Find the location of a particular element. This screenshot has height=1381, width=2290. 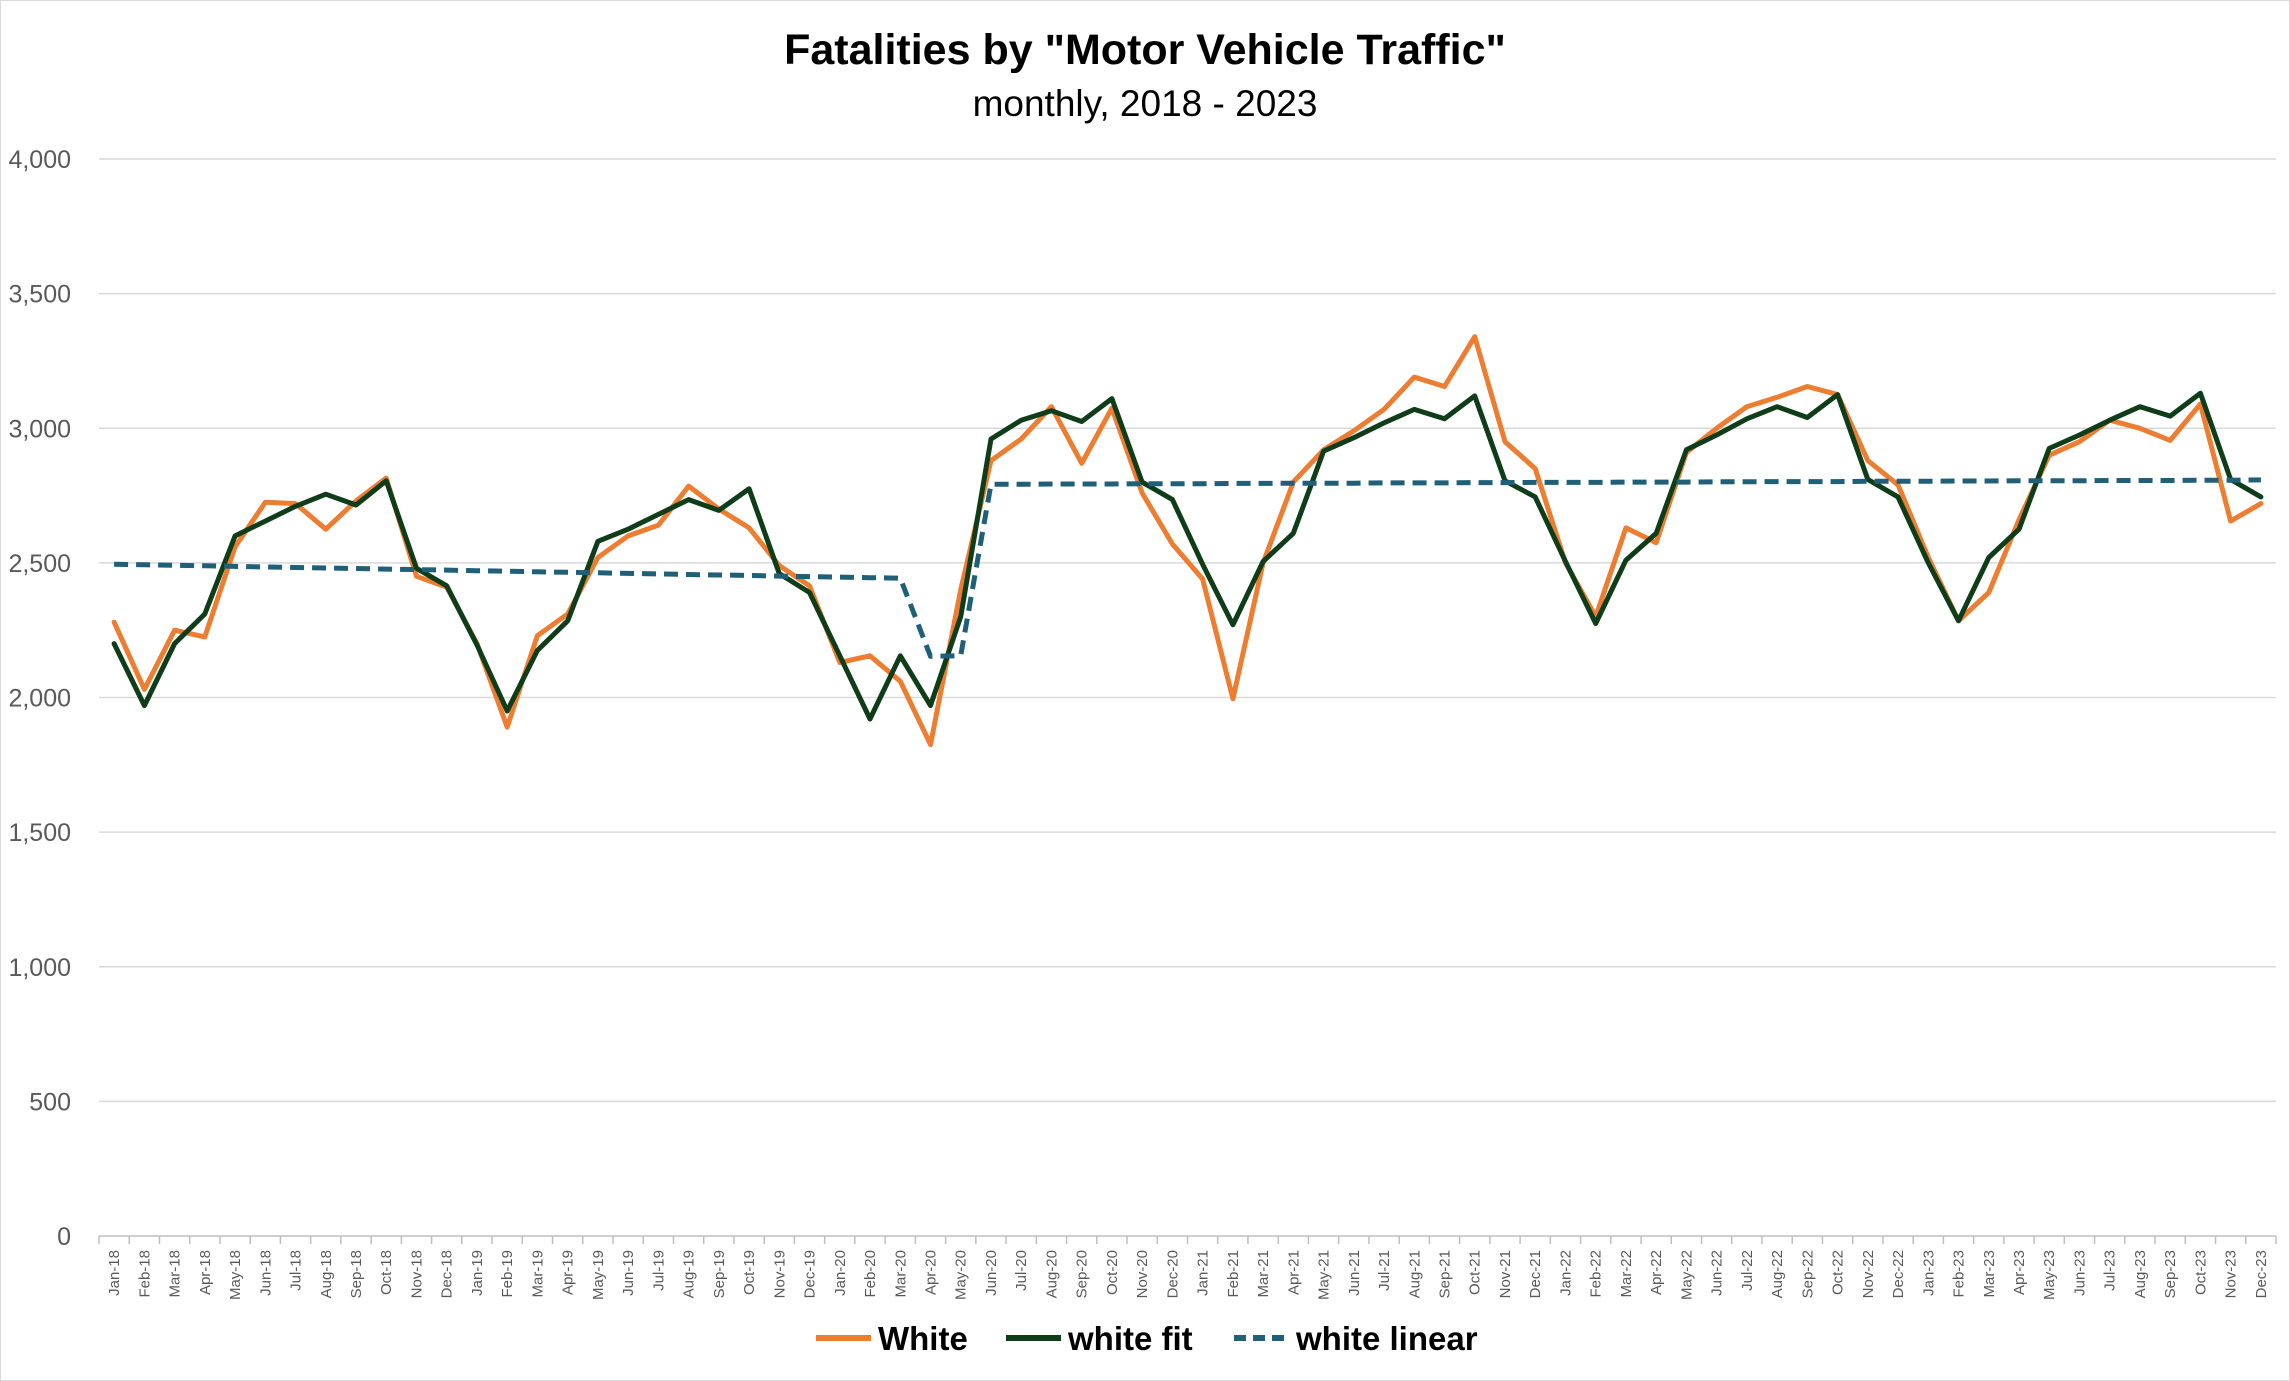

x-tick-label: Nov-22 is located at coordinates (1868, 1274).